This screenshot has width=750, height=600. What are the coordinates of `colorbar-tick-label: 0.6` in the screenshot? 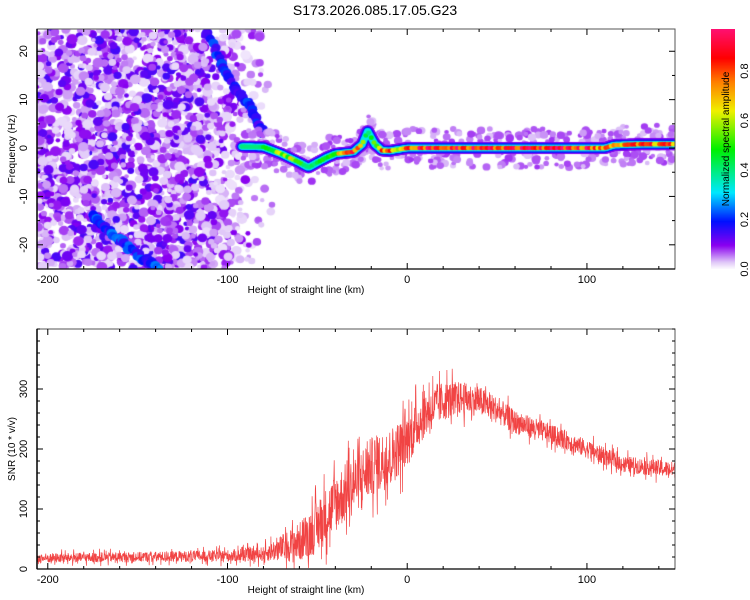 It's located at (744, 120).